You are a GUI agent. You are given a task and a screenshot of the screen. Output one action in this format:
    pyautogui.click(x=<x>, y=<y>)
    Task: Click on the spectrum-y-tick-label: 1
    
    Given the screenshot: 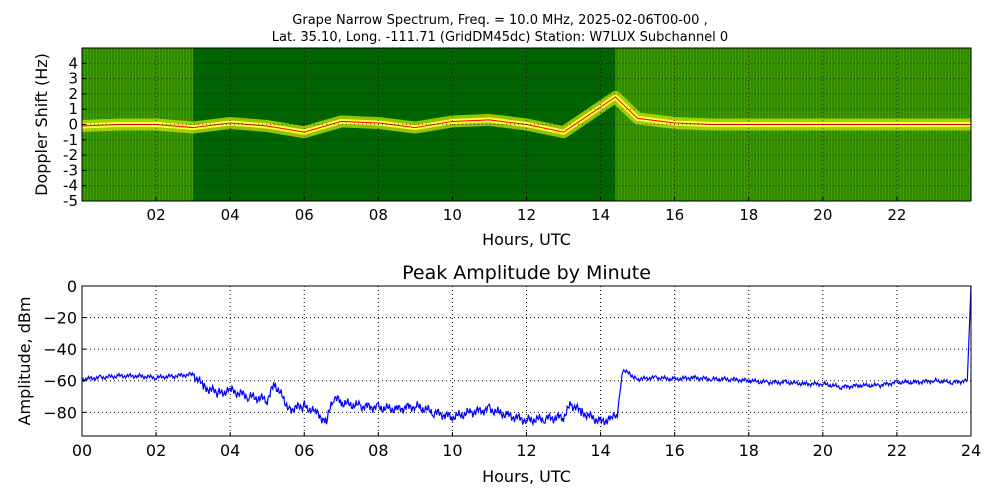 What is the action you would take?
    pyautogui.click(x=73, y=109)
    